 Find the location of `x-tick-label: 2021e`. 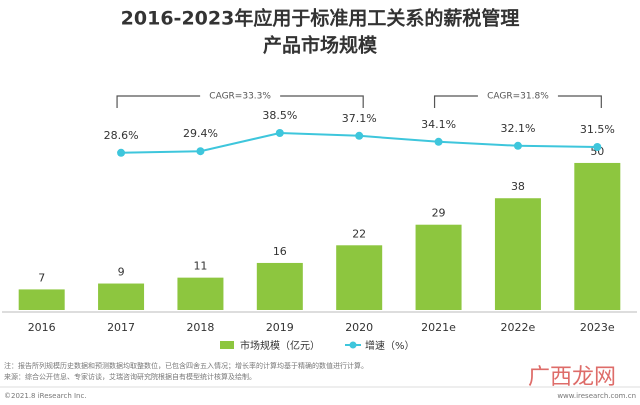

x-tick-label: 2021e is located at coordinates (438, 327).